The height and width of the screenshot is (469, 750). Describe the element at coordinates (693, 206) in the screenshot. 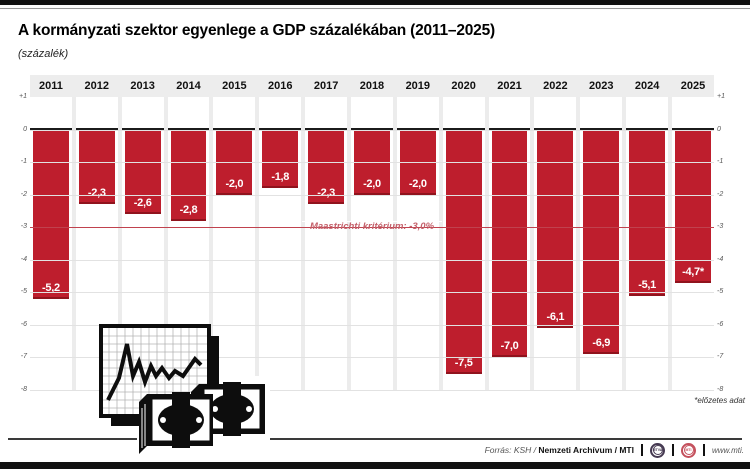

I see `deficit-bar: -4,7*` at that location.